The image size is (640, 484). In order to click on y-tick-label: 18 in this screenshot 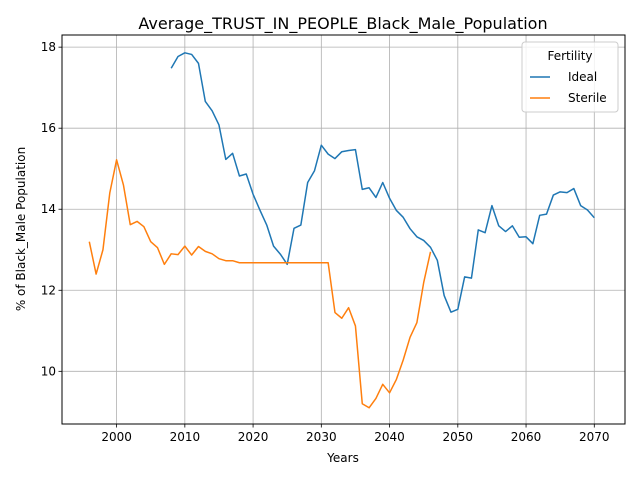, I will do `click(48, 47)`.